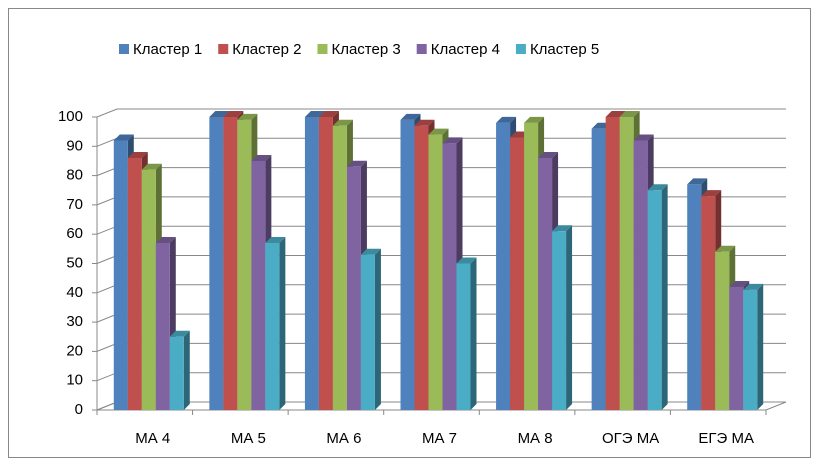 The width and height of the screenshot is (819, 471). Describe the element at coordinates (726, 438) in the screenshot. I see `x-tick-label: ЕГЭ МА` at that location.